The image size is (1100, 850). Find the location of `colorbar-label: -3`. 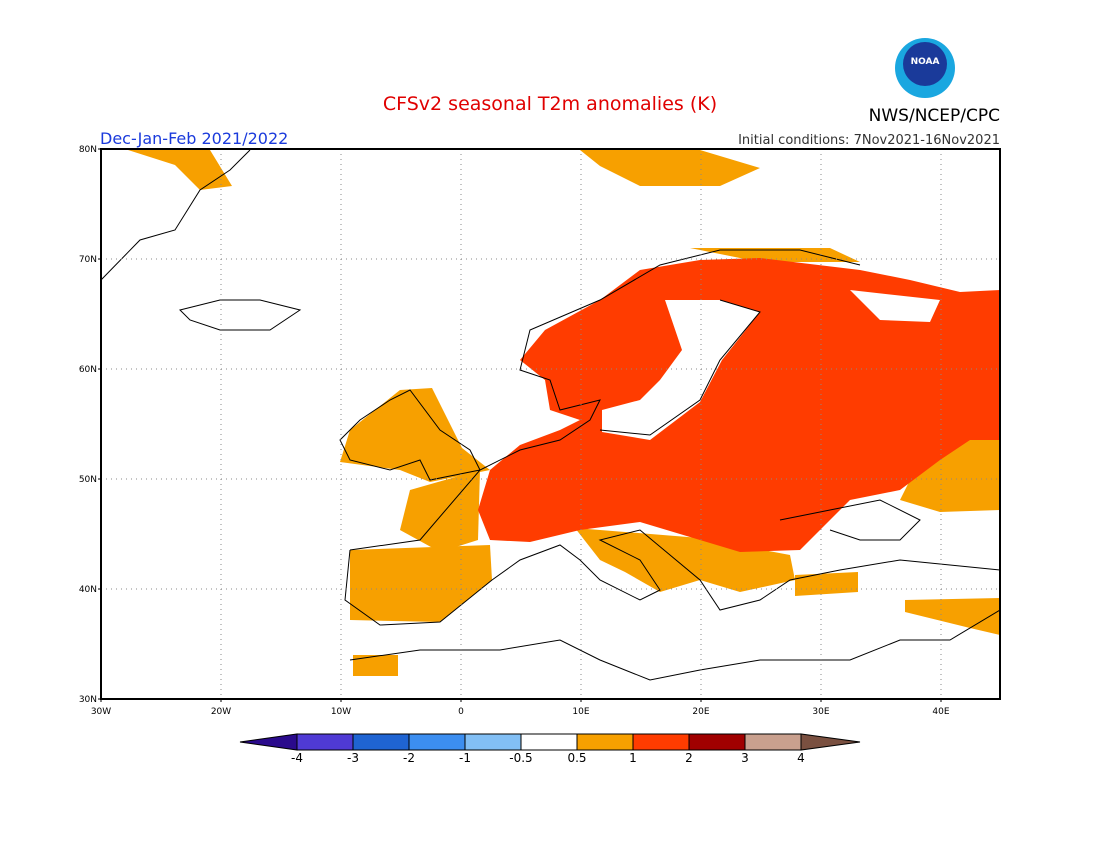

colorbar-label: -3 is located at coordinates (353, 758).